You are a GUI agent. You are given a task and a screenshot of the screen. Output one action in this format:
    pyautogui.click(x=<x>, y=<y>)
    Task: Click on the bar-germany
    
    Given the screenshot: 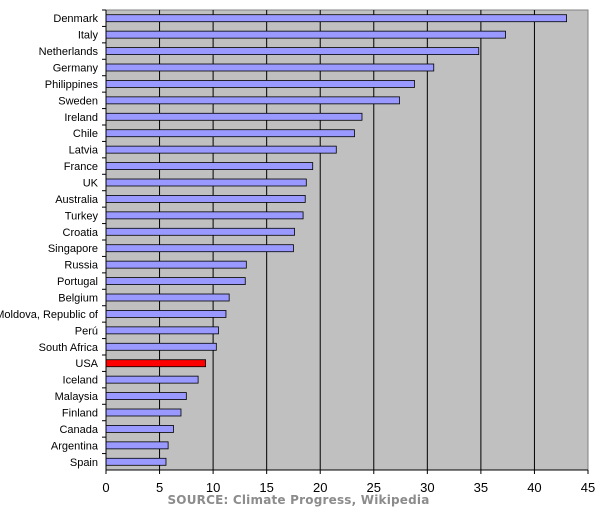 What is the action you would take?
    pyautogui.click(x=270, y=67)
    